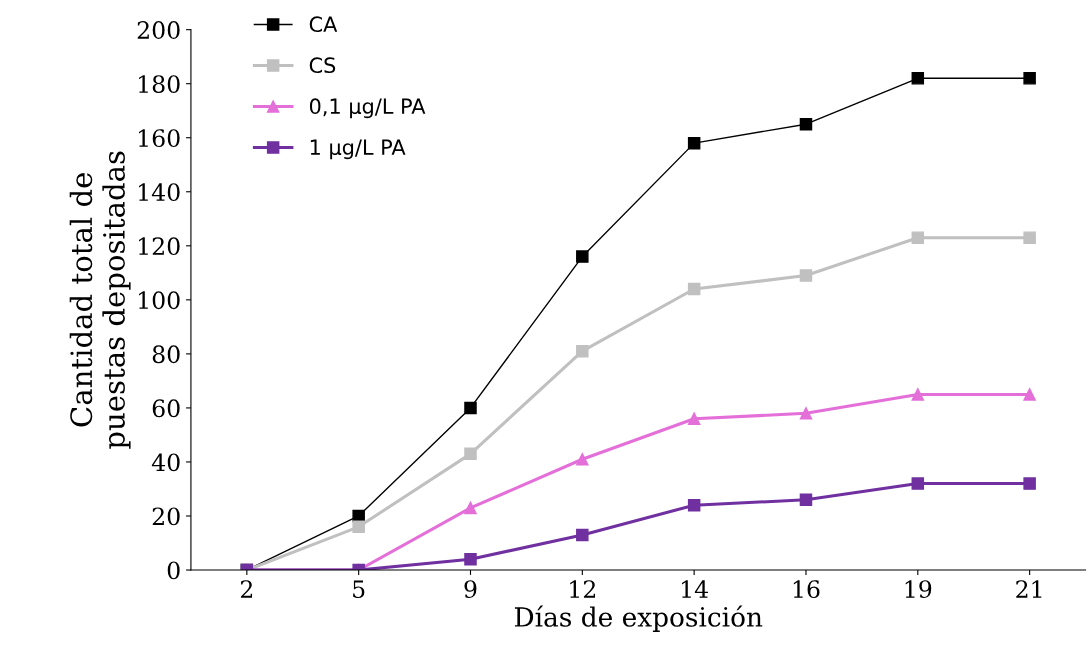  Describe the element at coordinates (246, 589) in the screenshot. I see `x-tick-label: 2` at that location.